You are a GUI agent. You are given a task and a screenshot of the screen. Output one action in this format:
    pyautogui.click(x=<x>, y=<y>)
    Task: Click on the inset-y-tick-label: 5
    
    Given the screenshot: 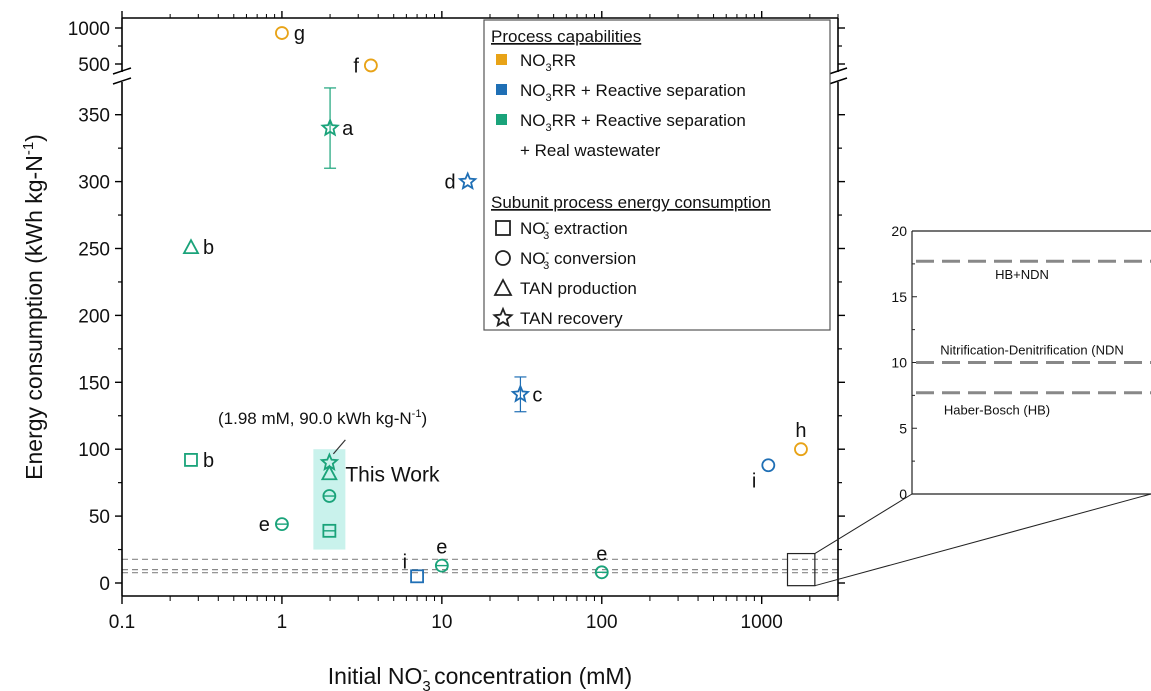 What is the action you would take?
    pyautogui.click(x=903, y=428)
    